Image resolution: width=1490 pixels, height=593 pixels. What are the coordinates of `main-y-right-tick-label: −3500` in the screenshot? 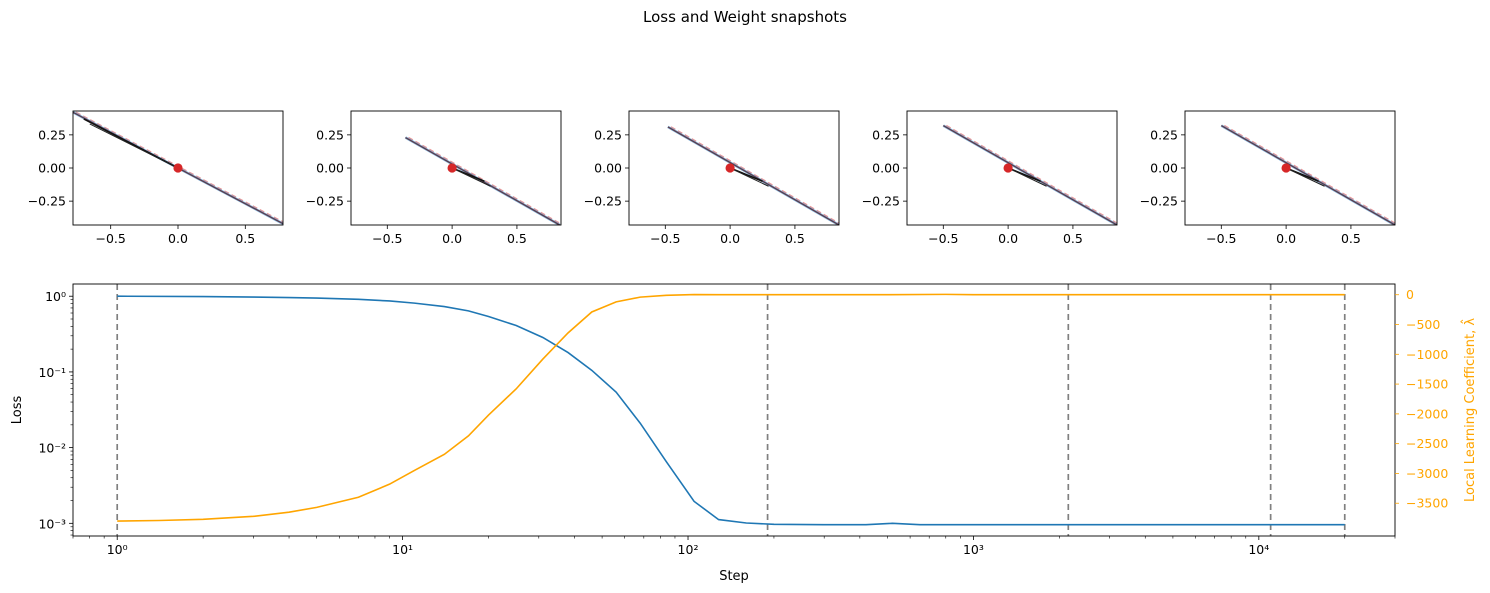 It's located at (1427, 503).